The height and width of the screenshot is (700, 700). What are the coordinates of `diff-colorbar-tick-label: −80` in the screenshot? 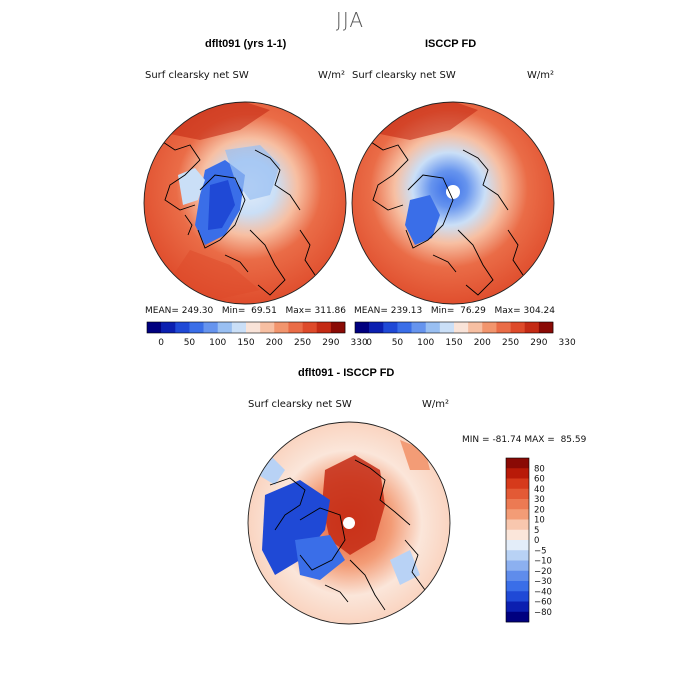 It's located at (543, 613).